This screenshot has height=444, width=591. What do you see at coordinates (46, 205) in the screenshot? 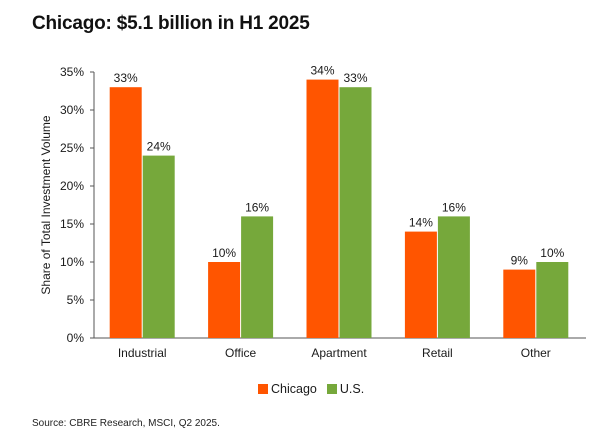
I see `y-axis-label: Share of Total Investment Volume` at bounding box center [46, 205].